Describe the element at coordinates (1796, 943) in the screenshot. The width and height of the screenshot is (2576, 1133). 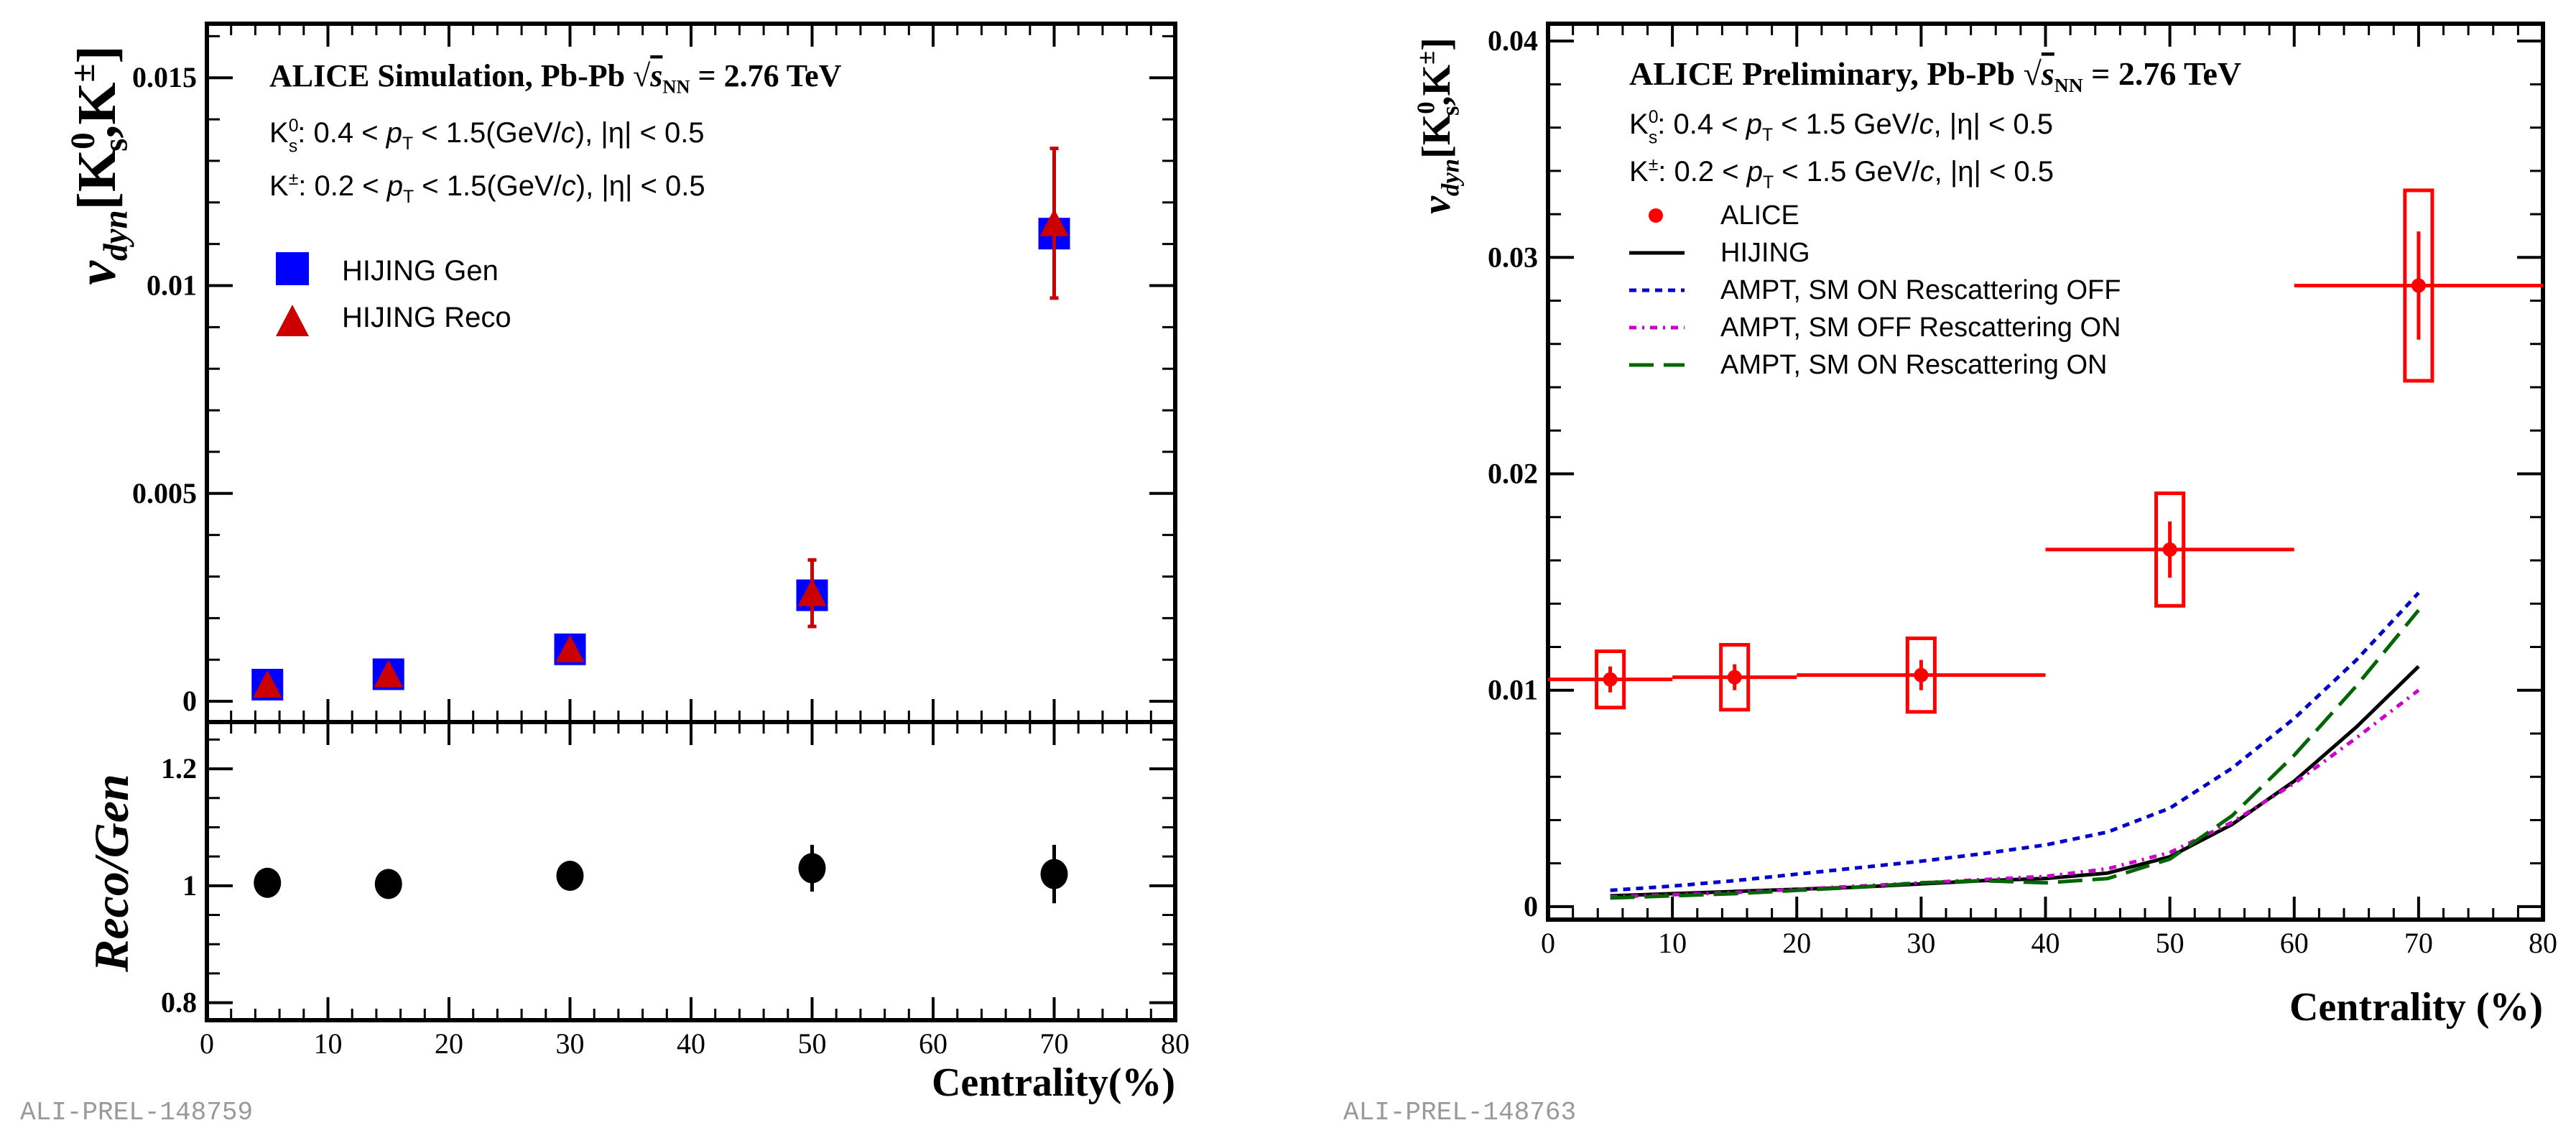
I see `right-x-tick-label: 20` at that location.